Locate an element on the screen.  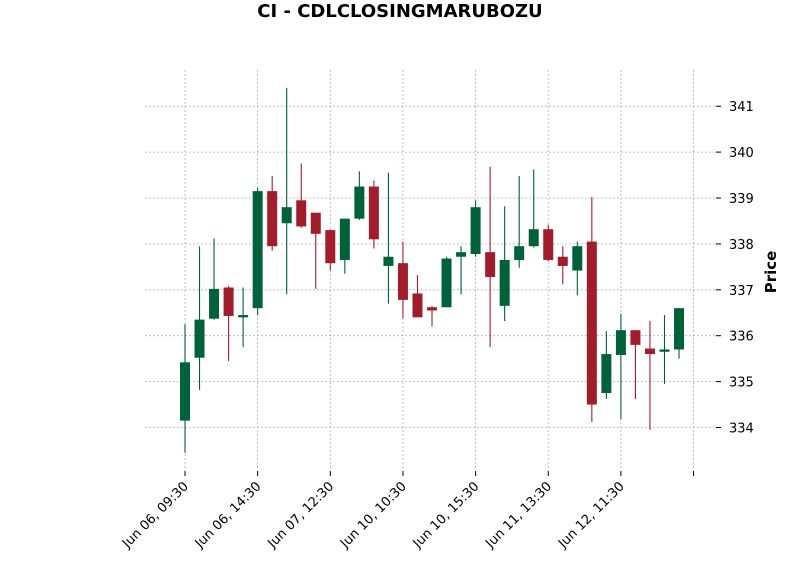
y-tick-label: 341 is located at coordinates (741, 107).